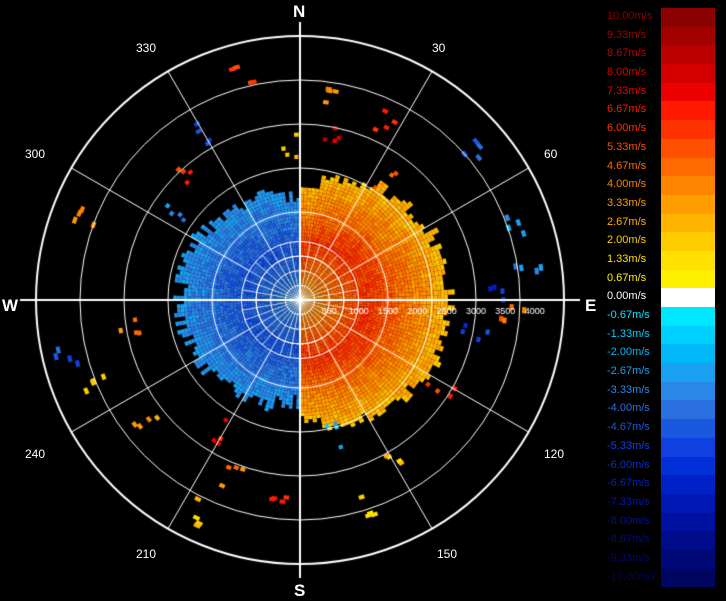  What do you see at coordinates (627, 90) in the screenshot?
I see `colorbar-label: 7.33m/s` at bounding box center [627, 90].